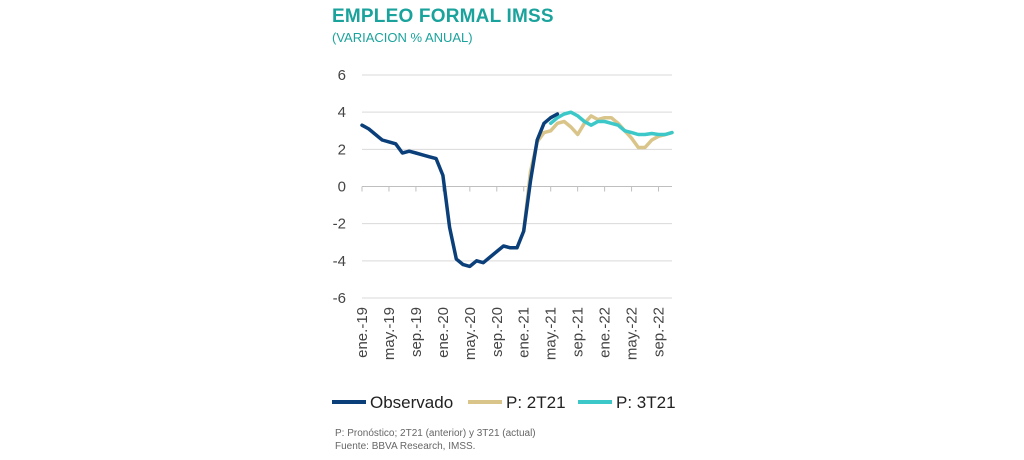 Image resolution: width=1024 pixels, height=460 pixels. Describe the element at coordinates (659, 332) in the screenshot. I see `x-tick-label: sep.-22` at that location.